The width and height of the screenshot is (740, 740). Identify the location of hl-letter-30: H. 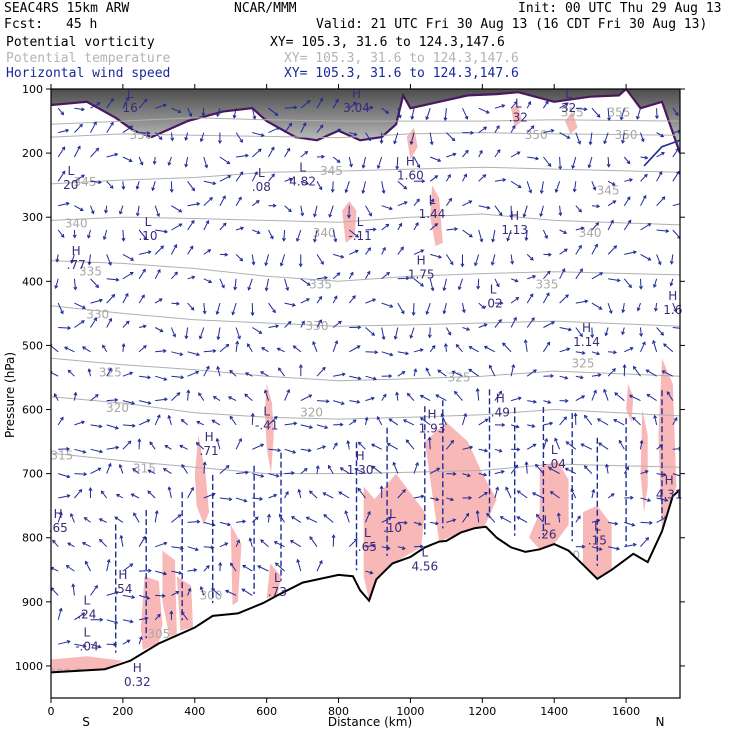
(122, 575).